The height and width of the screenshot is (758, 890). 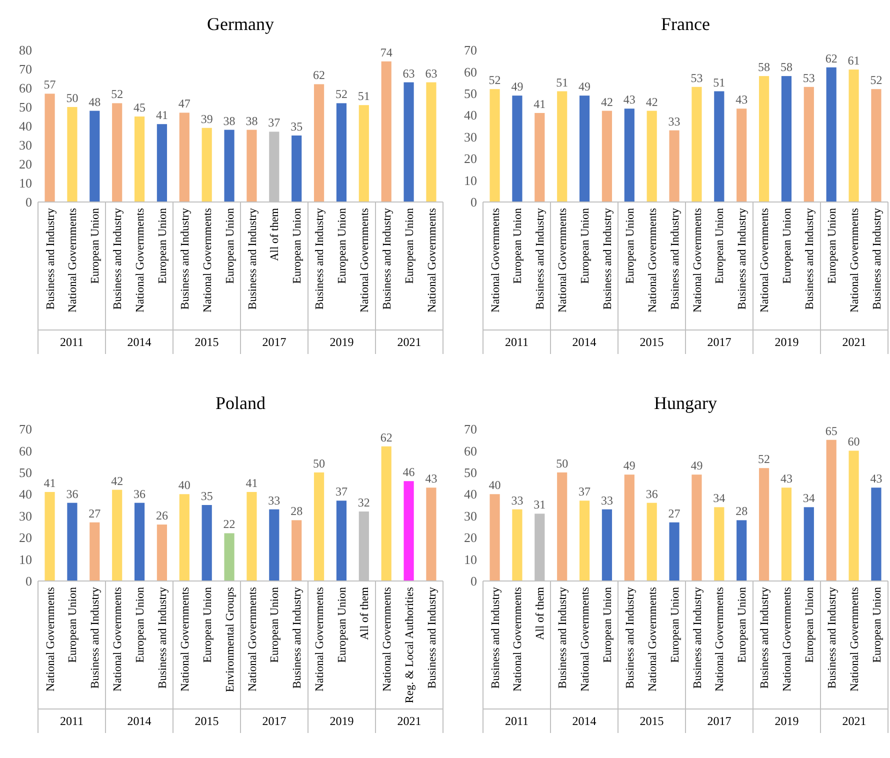 What do you see at coordinates (685, 24) in the screenshot?
I see `chart-title: France` at bounding box center [685, 24].